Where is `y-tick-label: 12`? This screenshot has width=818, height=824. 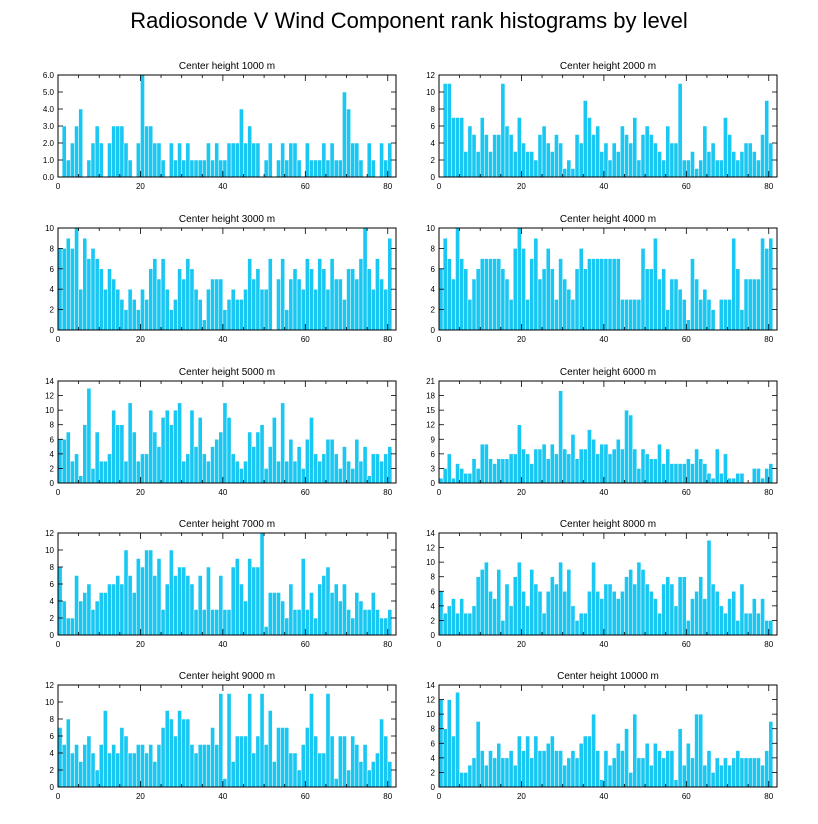
y-tick-label: 12 is located at coordinates (430, 425).